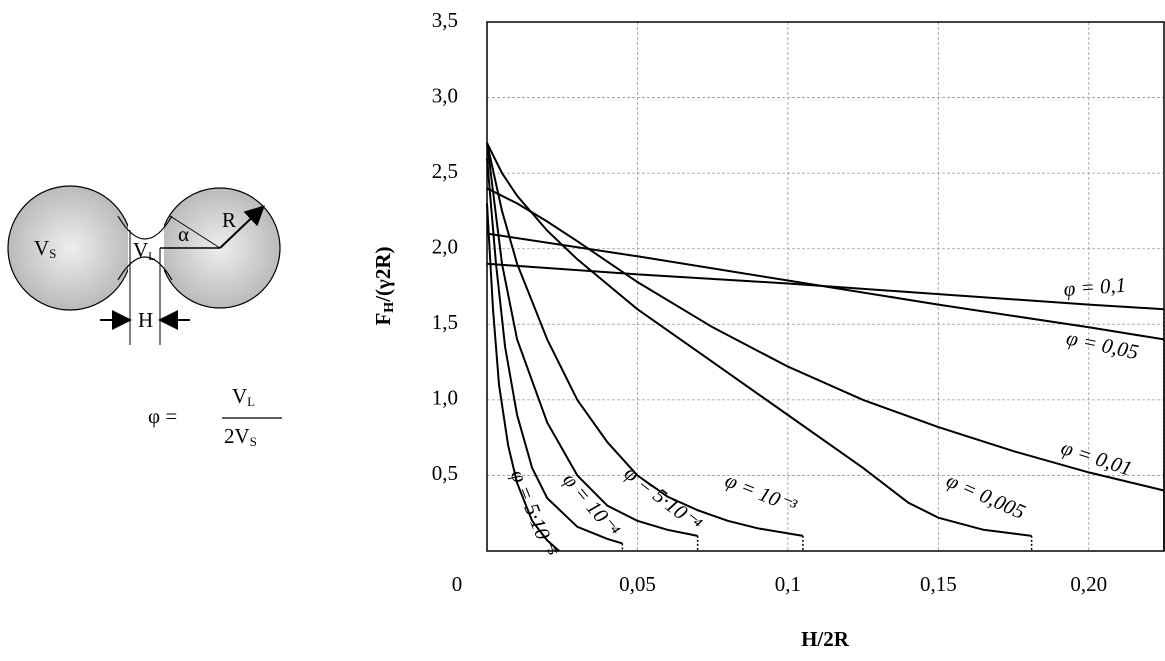 This screenshot has height=661, width=1165. Describe the element at coordinates (1088, 584) in the screenshot. I see `x-tick-label: 0,20` at that location.